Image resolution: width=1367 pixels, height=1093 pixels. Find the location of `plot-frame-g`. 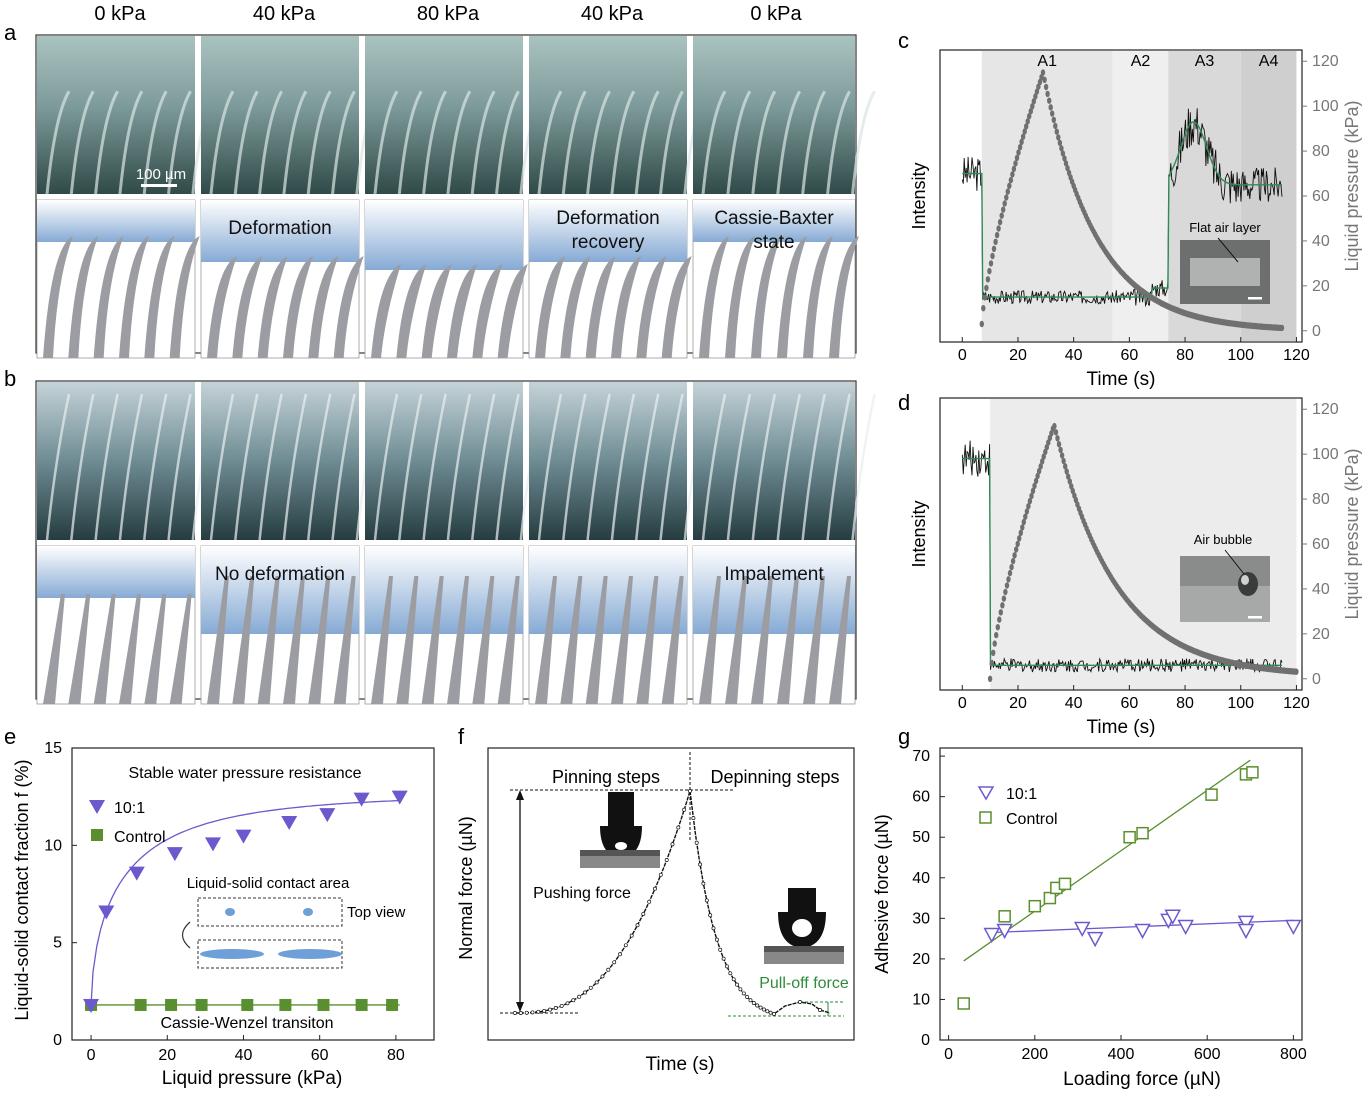

plot-frame-g is located at coordinates (1121, 894).